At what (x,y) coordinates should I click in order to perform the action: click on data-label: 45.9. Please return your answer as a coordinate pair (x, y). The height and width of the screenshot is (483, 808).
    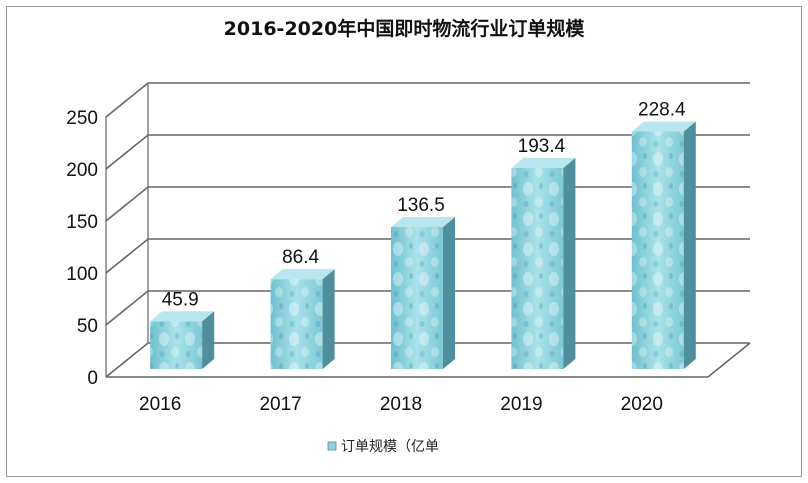
    Looking at the image, I should click on (180, 299).